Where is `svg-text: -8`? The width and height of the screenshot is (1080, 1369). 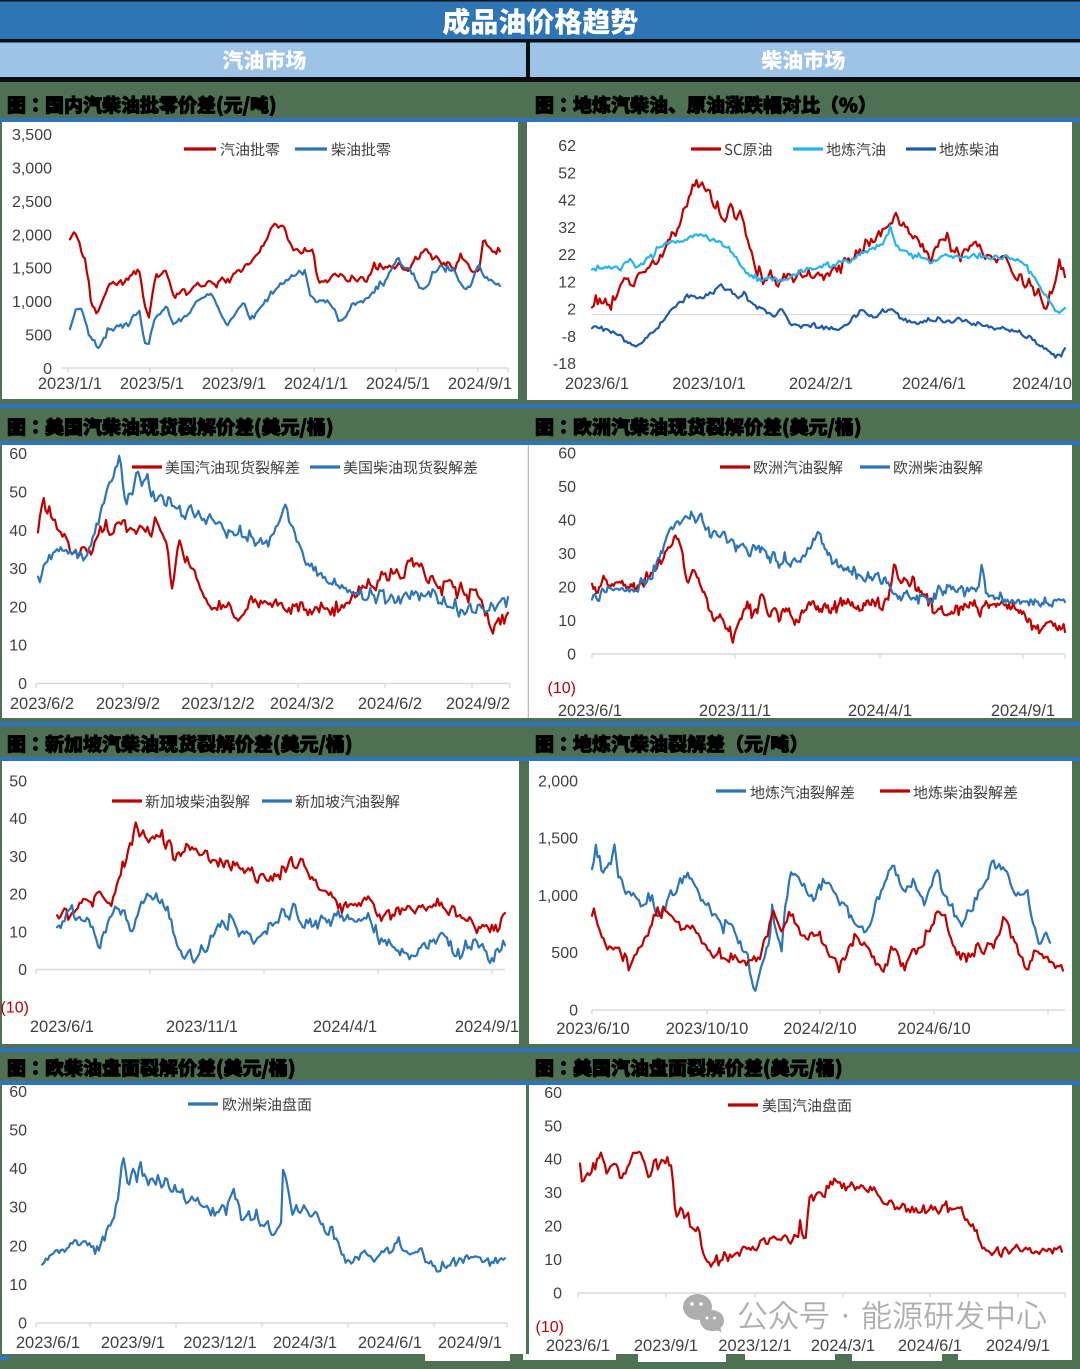 svg-text: -8 is located at coordinates (569, 337).